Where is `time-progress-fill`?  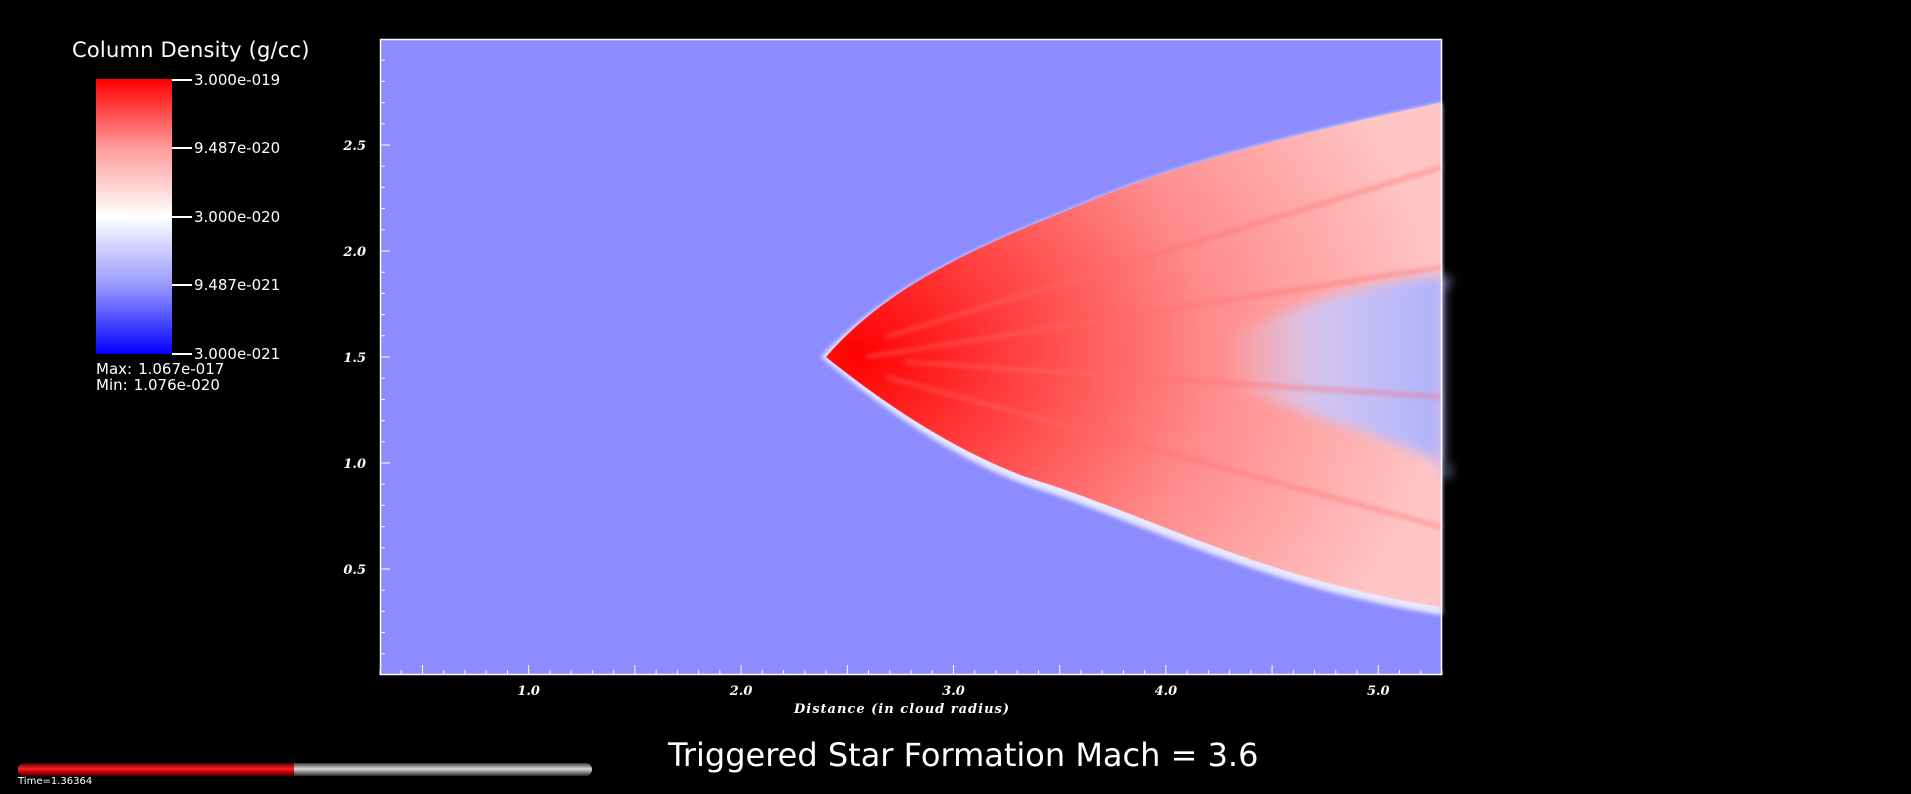
time-progress-fill is located at coordinates (156, 769).